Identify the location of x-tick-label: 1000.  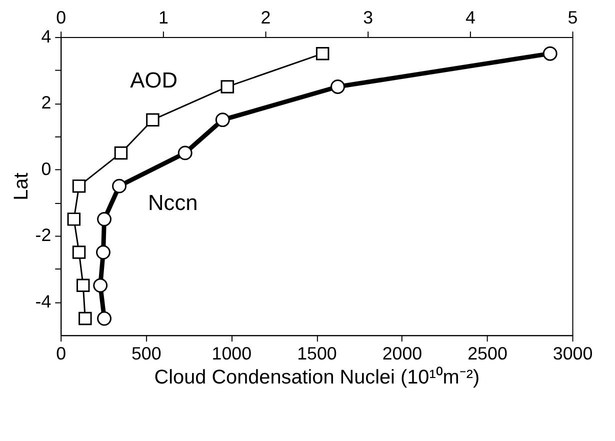
(232, 353).